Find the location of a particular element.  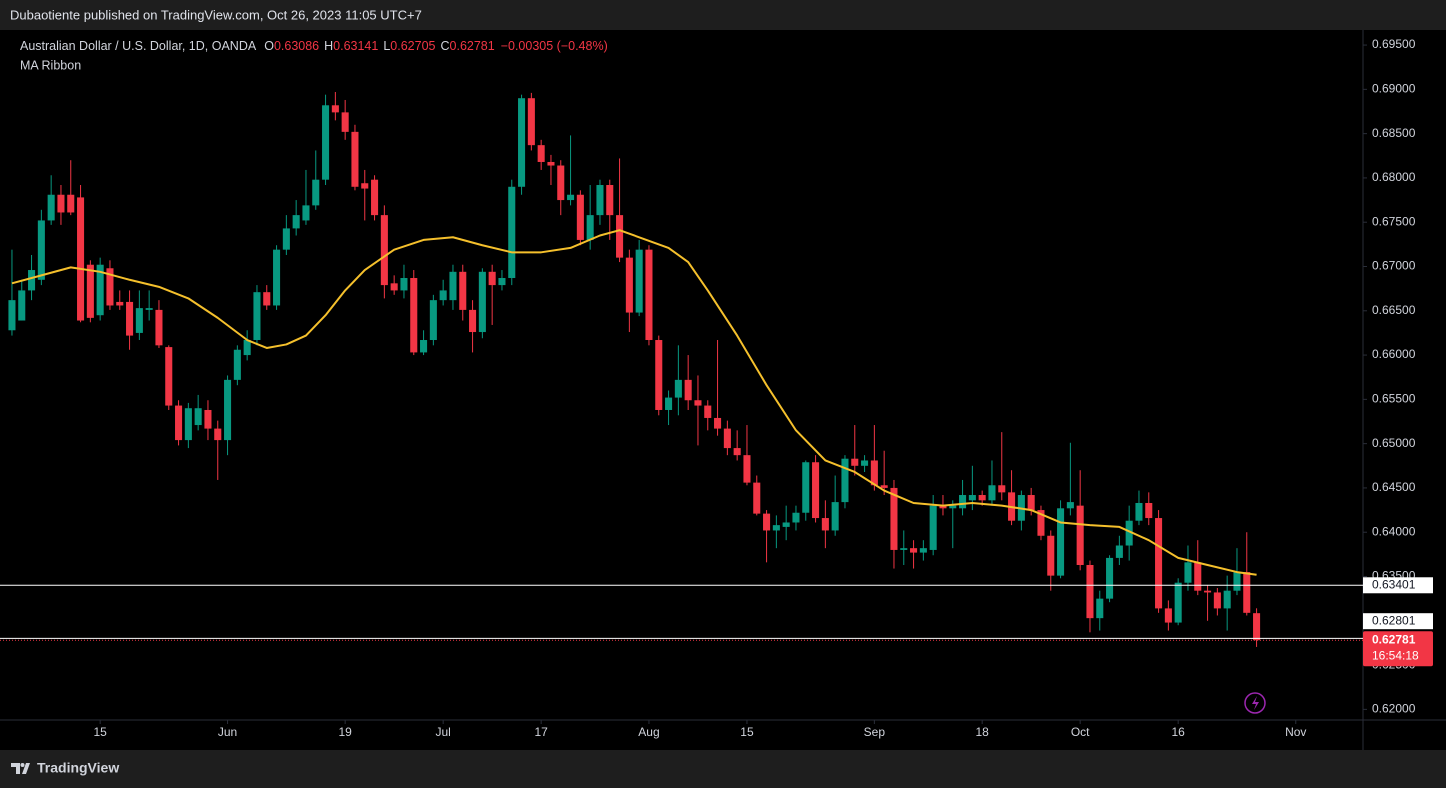

y-tick-label: 0.62000 is located at coordinates (1394, 709).